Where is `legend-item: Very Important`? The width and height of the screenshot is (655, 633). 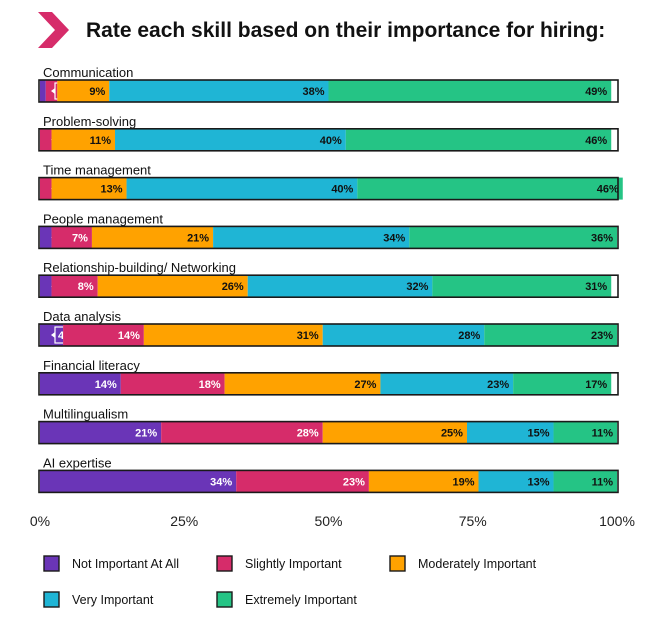
legend-item: Very Important is located at coordinates (98, 599).